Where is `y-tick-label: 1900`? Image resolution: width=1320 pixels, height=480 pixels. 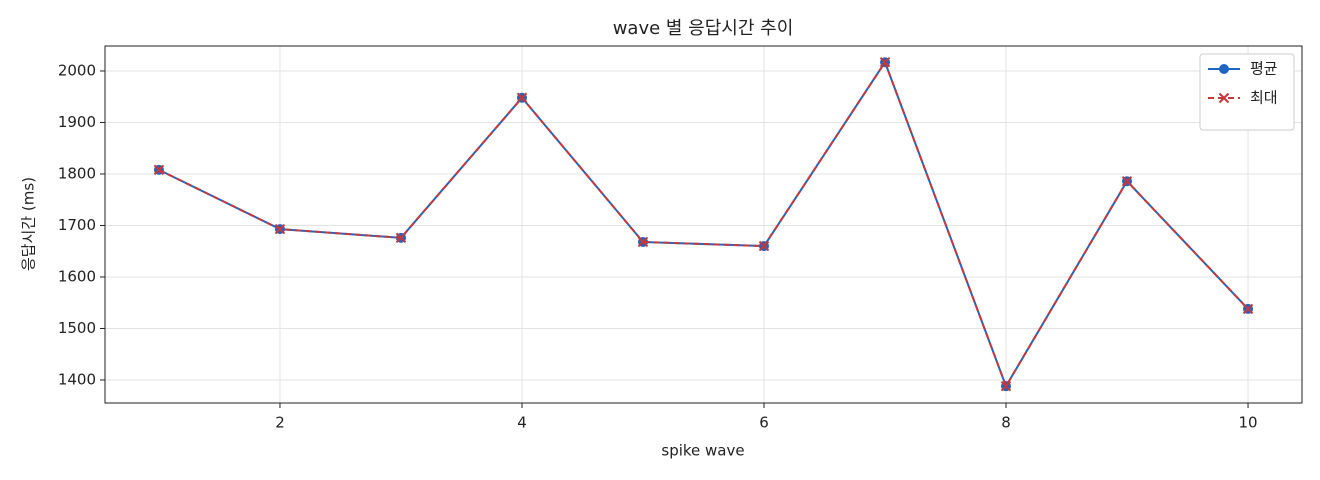 y-tick-label: 1900 is located at coordinates (77, 122).